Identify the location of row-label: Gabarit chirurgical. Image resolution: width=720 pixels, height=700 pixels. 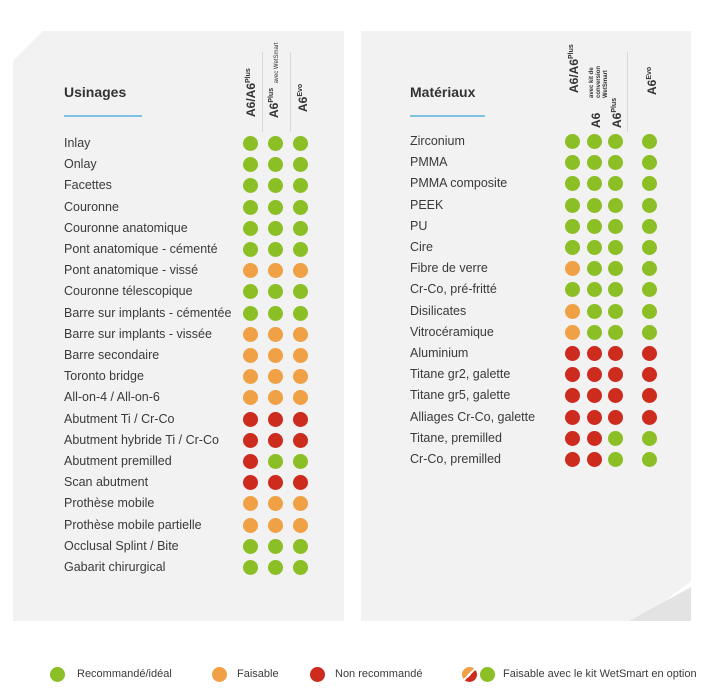
(115, 567).